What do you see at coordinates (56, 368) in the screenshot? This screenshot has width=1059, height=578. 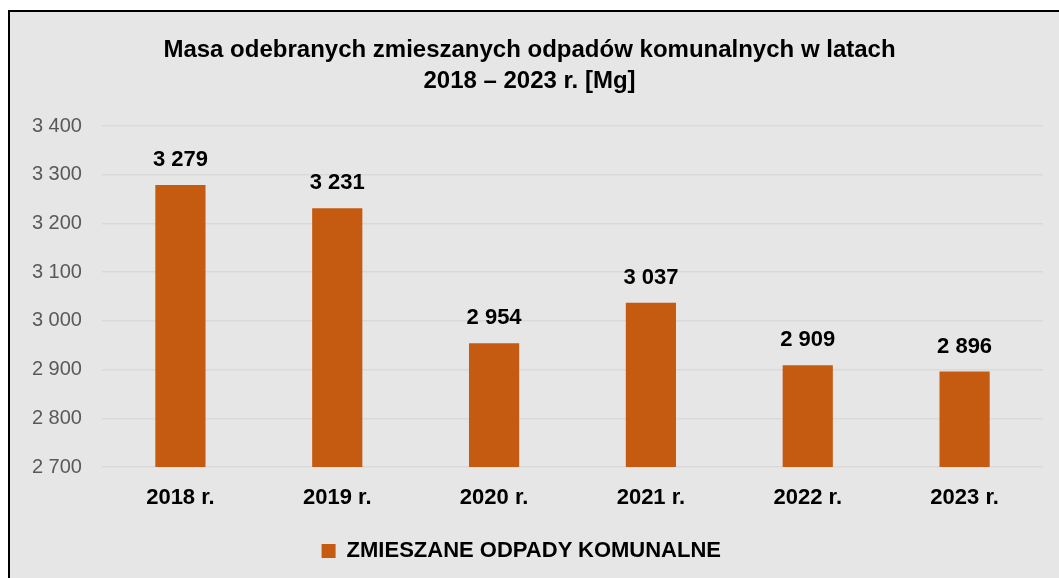 I see `y-tick-label: 2 900` at bounding box center [56, 368].